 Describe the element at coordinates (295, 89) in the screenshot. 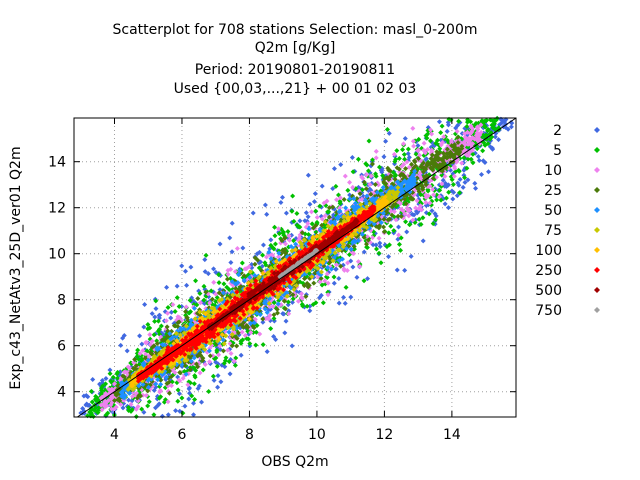

I see `chart-title-line-4: Used {00,03,...,21} + 00 01 02 03` at that location.